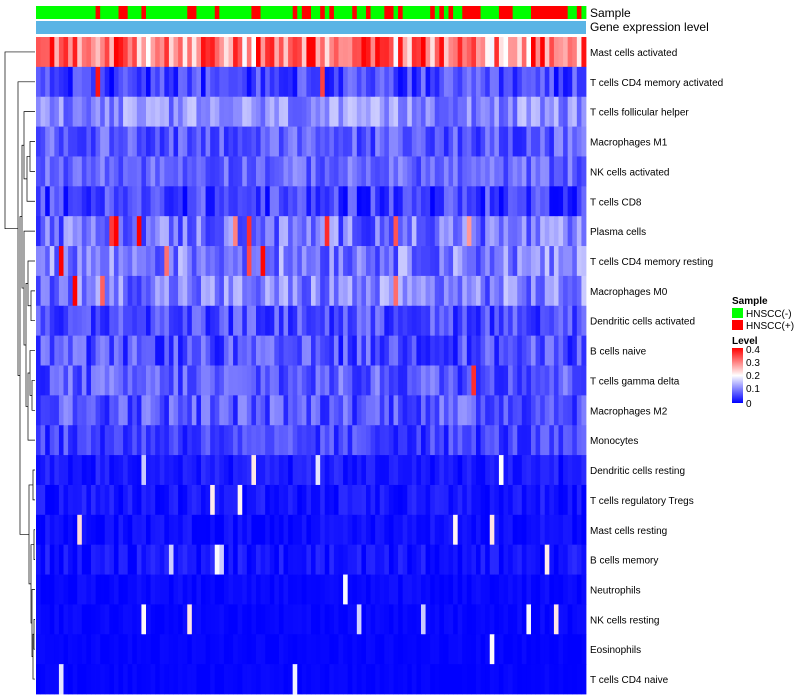 This screenshot has width=800, height=700. Describe the element at coordinates (618, 232) in the screenshot. I see `row-label: Plasma cells` at that location.